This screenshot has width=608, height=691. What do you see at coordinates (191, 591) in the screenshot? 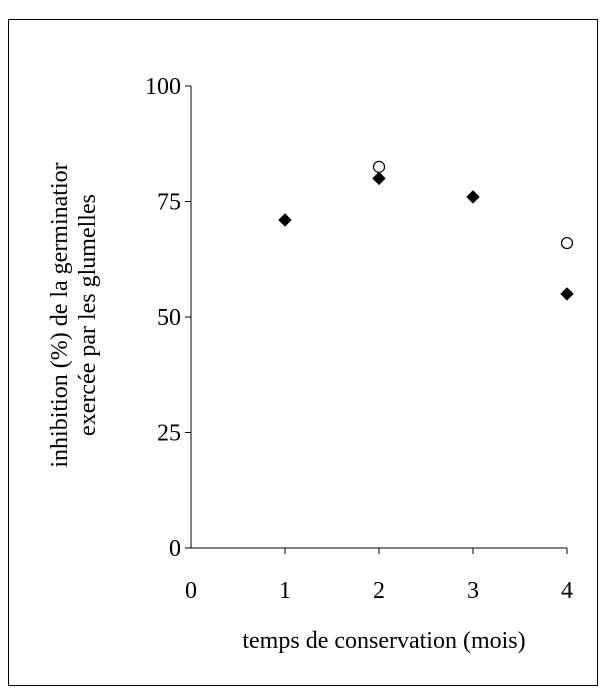
I see `x-tick-label: 0` at bounding box center [191, 591].